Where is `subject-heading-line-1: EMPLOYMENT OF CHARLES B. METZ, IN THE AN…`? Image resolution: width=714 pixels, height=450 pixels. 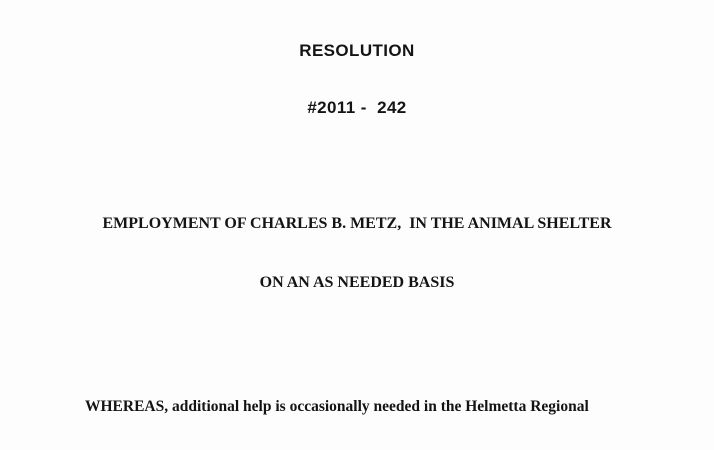 subject-heading-line-1: EMPLOYMENT OF CHARLES B. METZ, IN THE AN… is located at coordinates (357, 223).